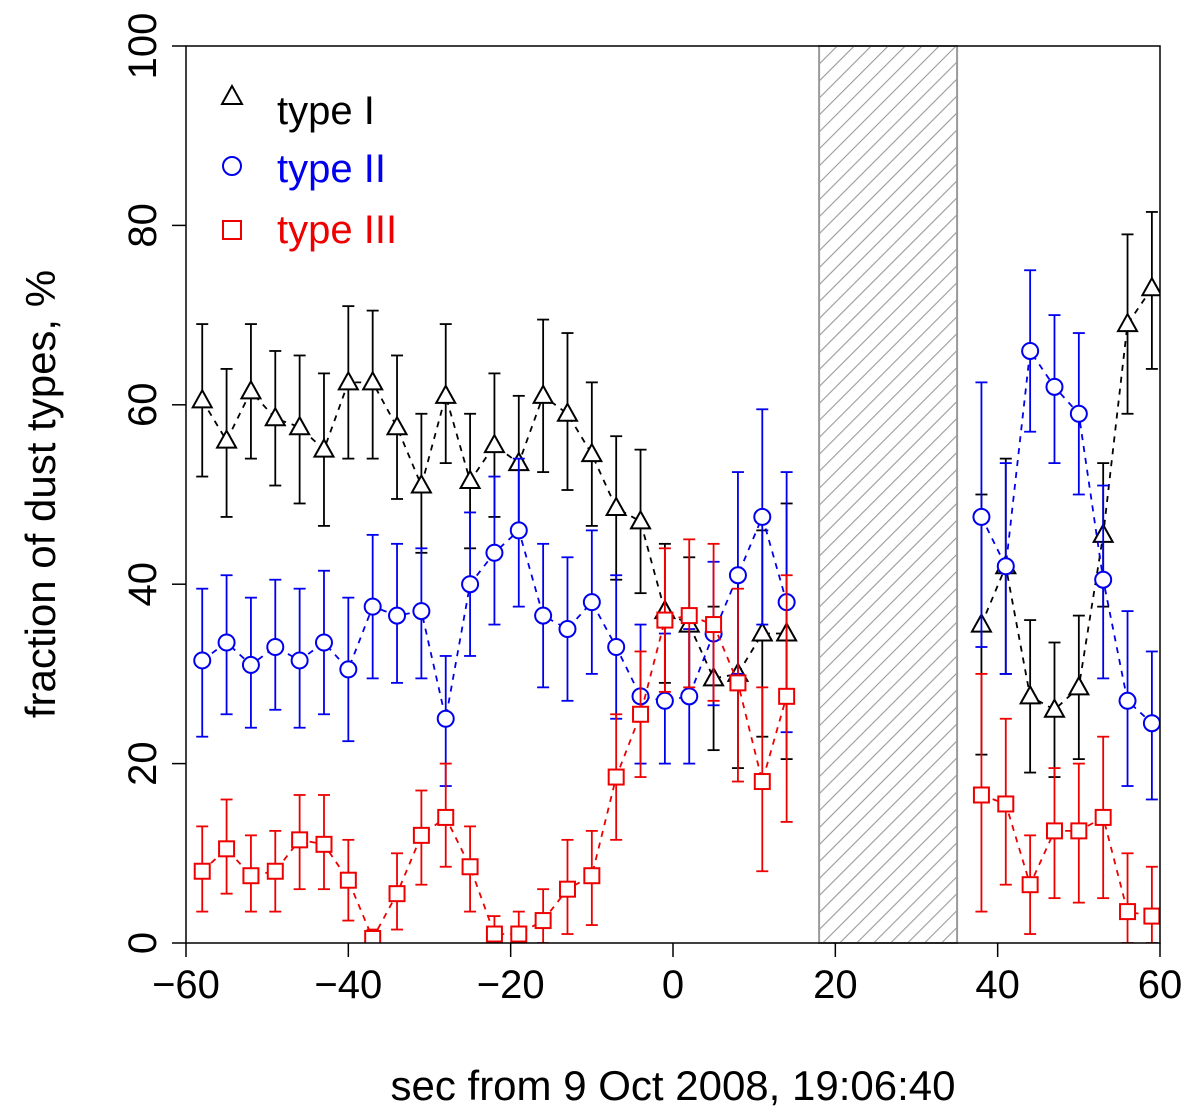 The width and height of the screenshot is (1200, 1120). Describe the element at coordinates (143, 225) in the screenshot. I see `y-tick-label: 80` at that location.